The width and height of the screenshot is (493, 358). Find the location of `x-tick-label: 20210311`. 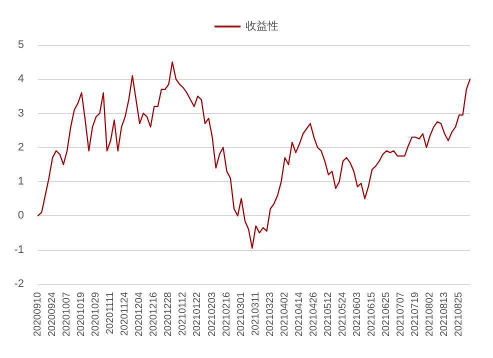

x-tick-label: 20210311 is located at coordinates (256, 314).